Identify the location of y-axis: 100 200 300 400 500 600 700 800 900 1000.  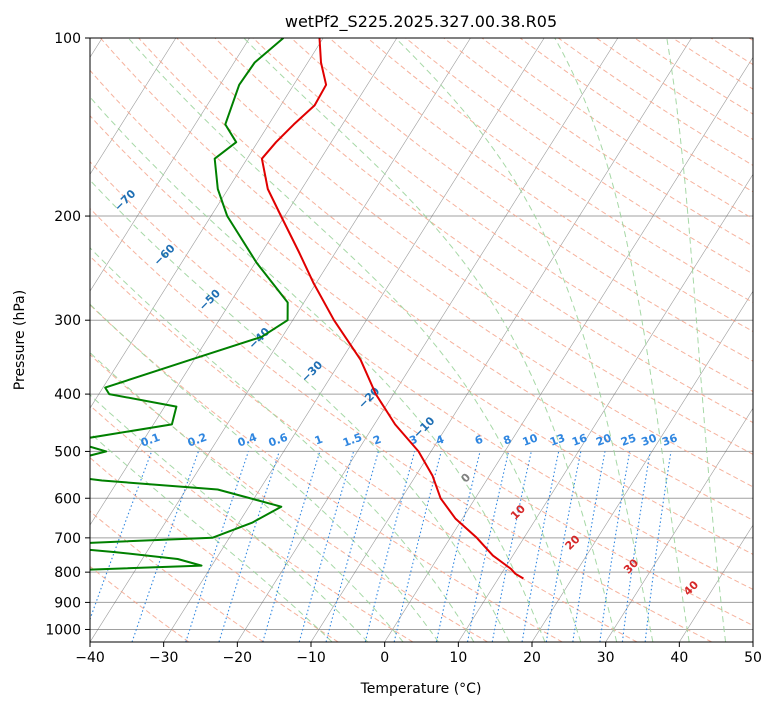
(67, 334).